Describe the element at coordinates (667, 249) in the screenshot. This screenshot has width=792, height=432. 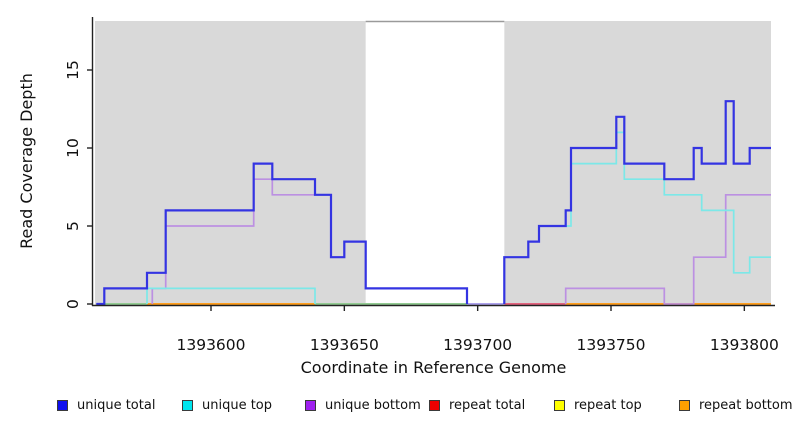
I see `series-line-unique-bottom` at that location.